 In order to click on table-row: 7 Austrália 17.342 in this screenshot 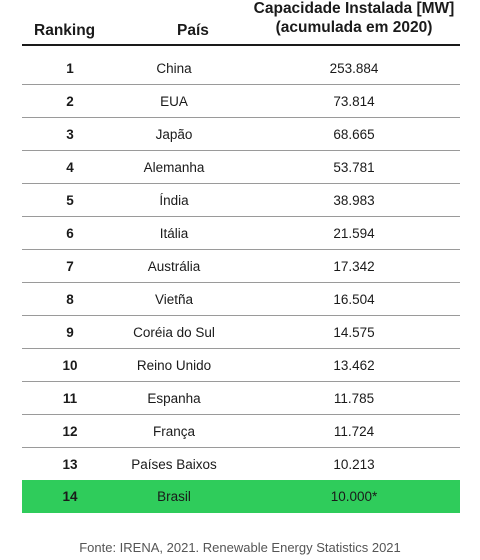, I will do `click(241, 266)`.